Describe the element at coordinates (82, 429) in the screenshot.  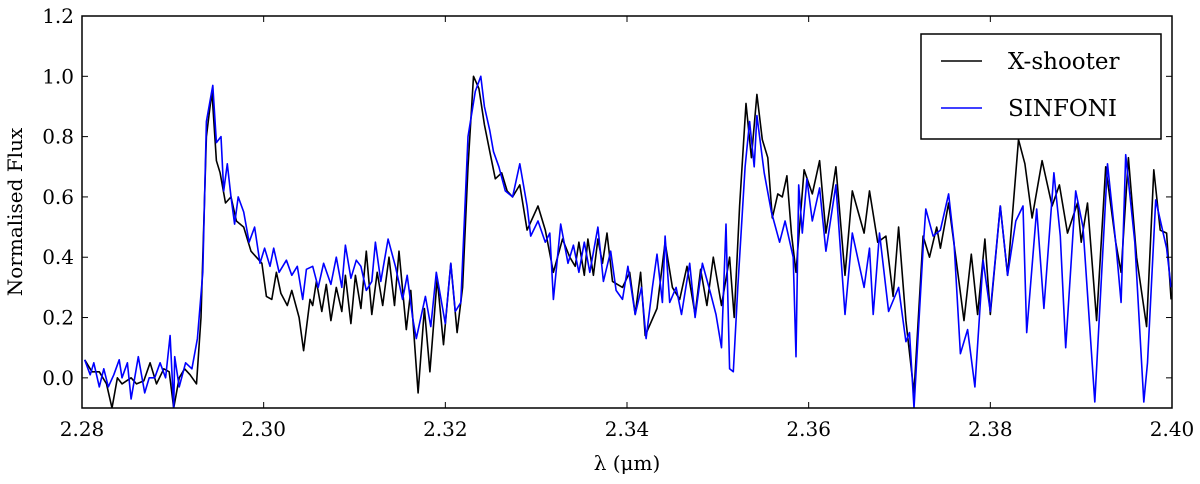
I see `x-tick-label: 2.28` at that location.